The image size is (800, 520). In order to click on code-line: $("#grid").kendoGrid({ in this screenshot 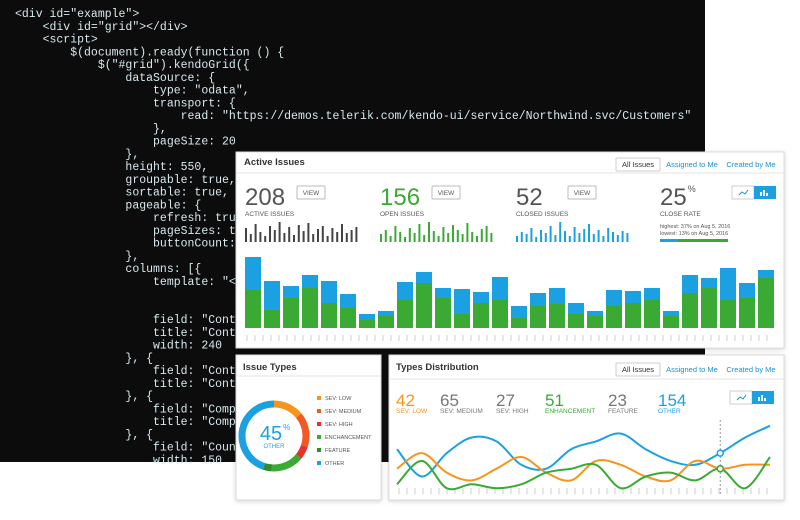, I will do `click(132, 65)`.